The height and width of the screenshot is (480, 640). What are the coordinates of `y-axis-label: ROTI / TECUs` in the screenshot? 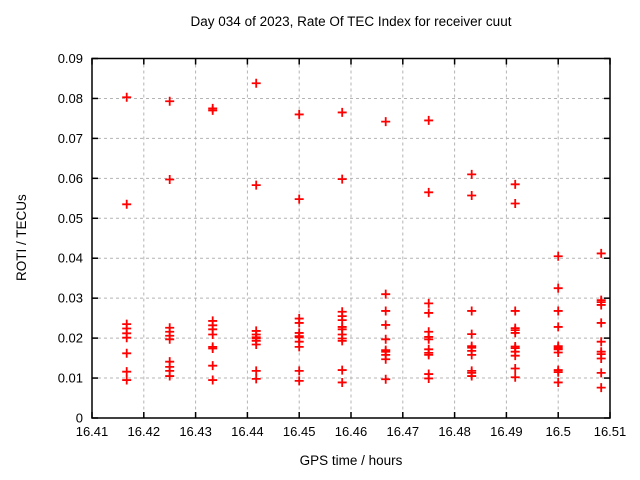 It's located at (21, 238).